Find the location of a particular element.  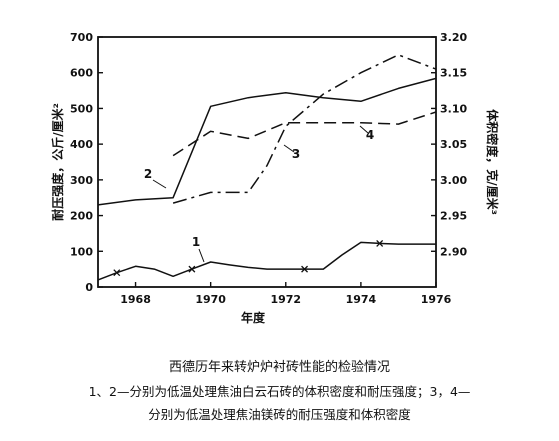

left-y-tick-label: 0 is located at coordinates (89, 287).